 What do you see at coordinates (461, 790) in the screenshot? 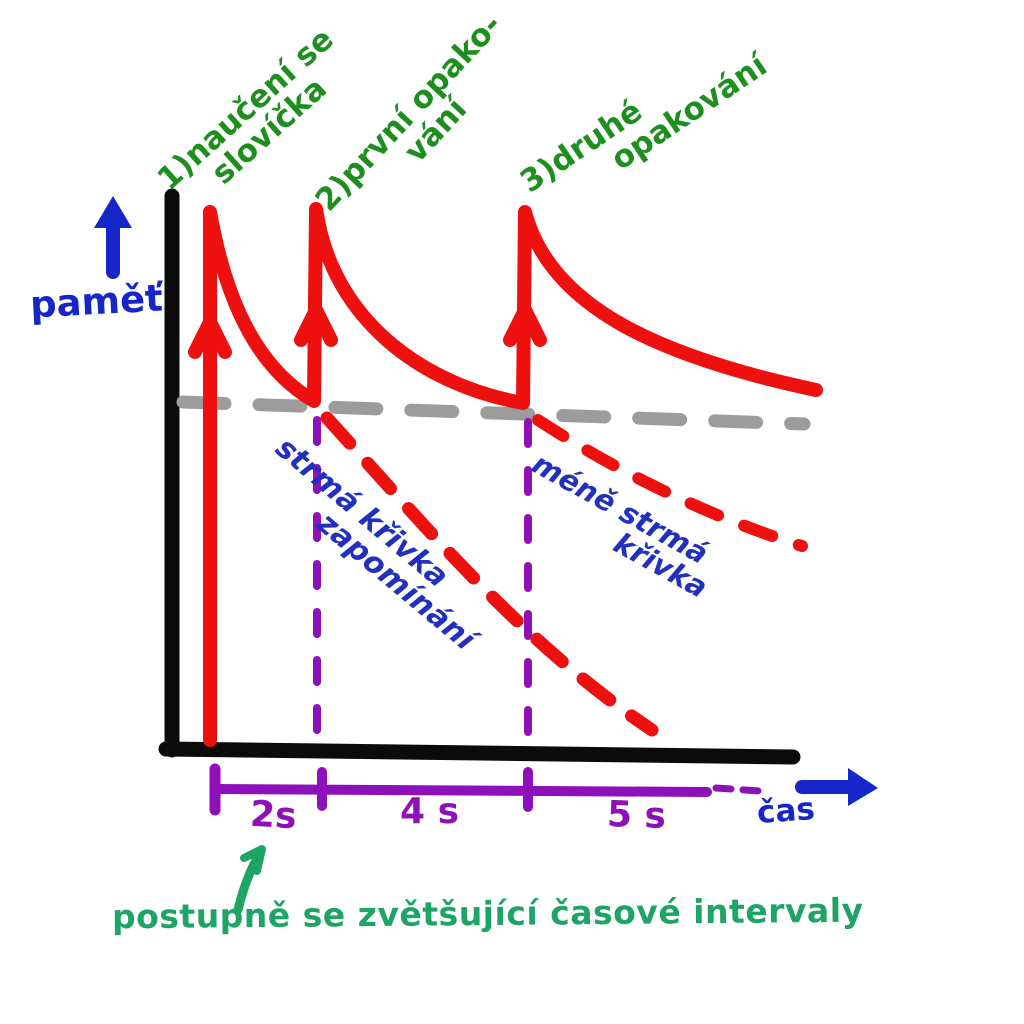
I see `interval-timeline` at bounding box center [461, 790].